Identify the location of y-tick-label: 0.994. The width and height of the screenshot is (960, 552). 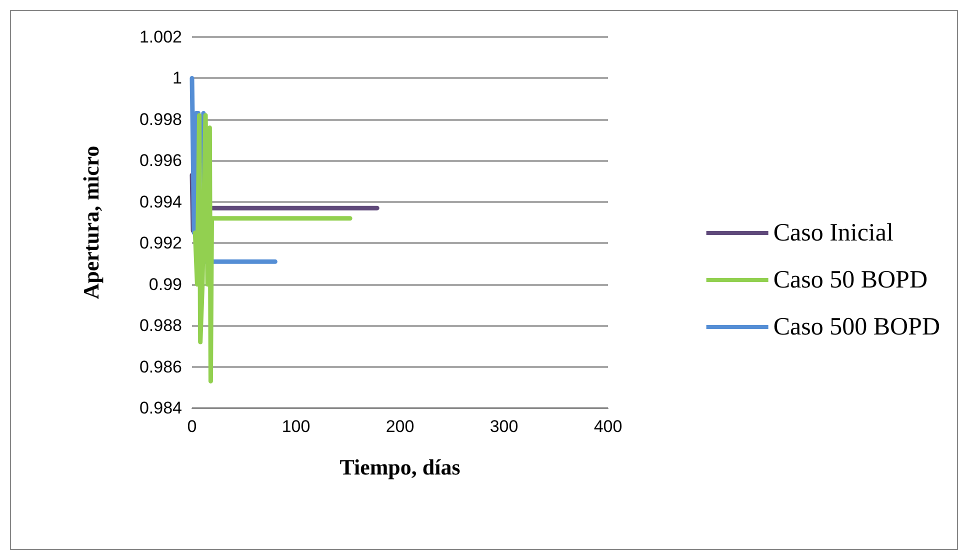
(160, 202).